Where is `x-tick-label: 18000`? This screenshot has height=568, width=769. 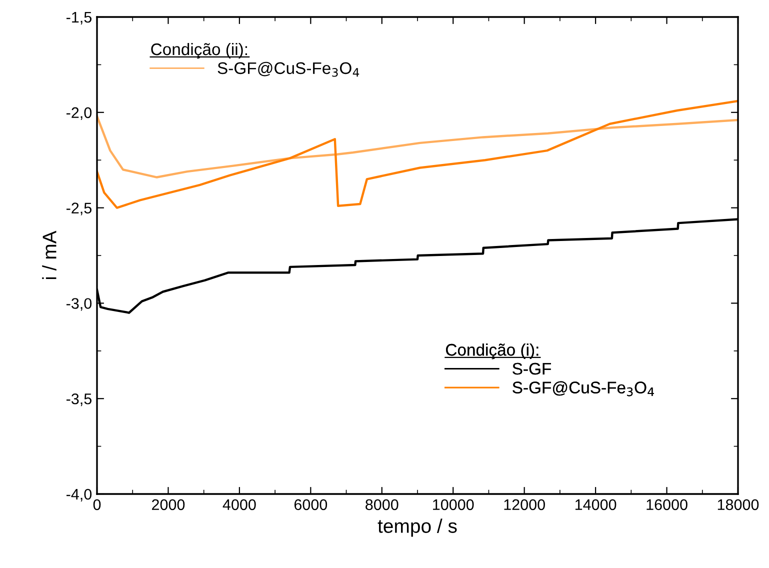 x-tick-label: 18000 is located at coordinates (738, 504).